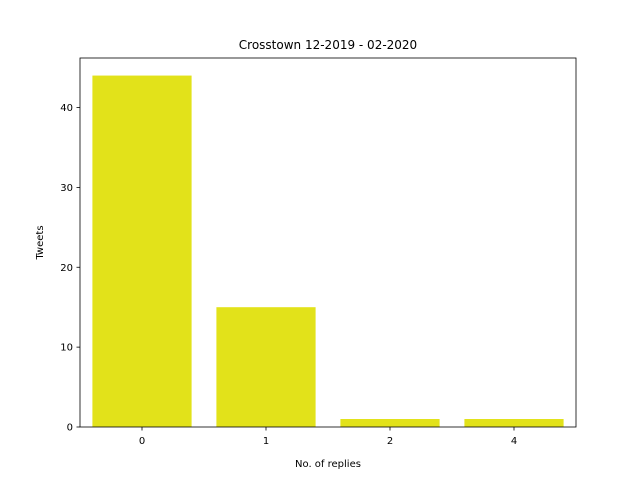  What do you see at coordinates (66, 188) in the screenshot?
I see `y-tick-label: 30` at bounding box center [66, 188].